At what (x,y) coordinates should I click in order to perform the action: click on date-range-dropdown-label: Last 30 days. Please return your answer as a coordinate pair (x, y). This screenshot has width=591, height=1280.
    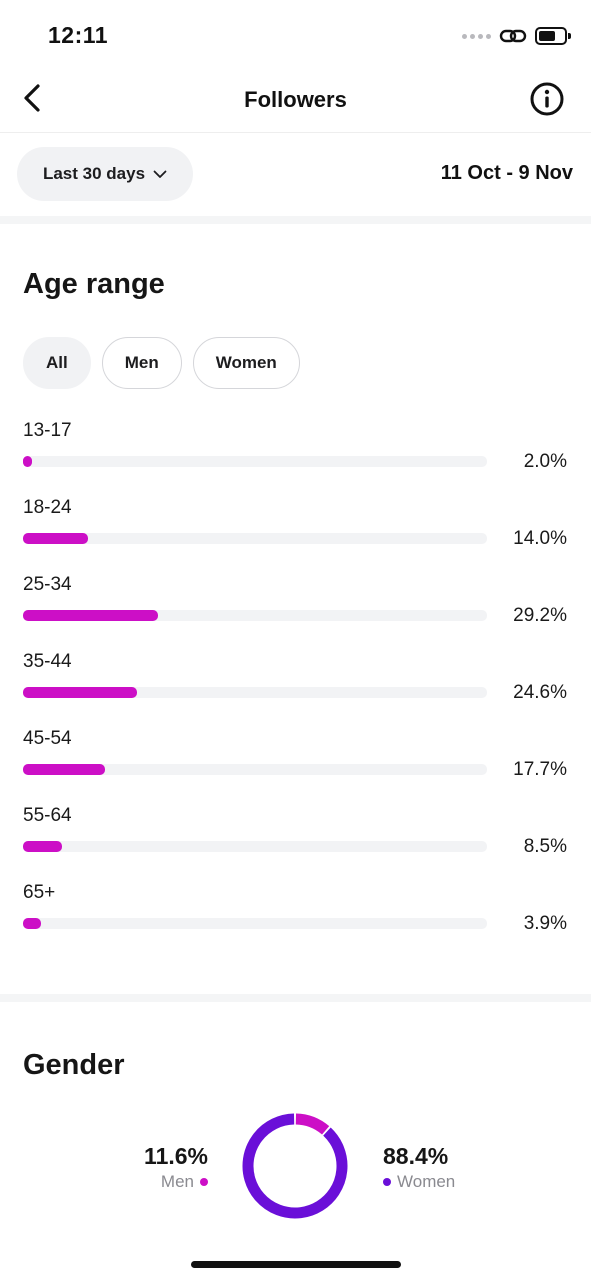
    Looking at the image, I should click on (94, 173).